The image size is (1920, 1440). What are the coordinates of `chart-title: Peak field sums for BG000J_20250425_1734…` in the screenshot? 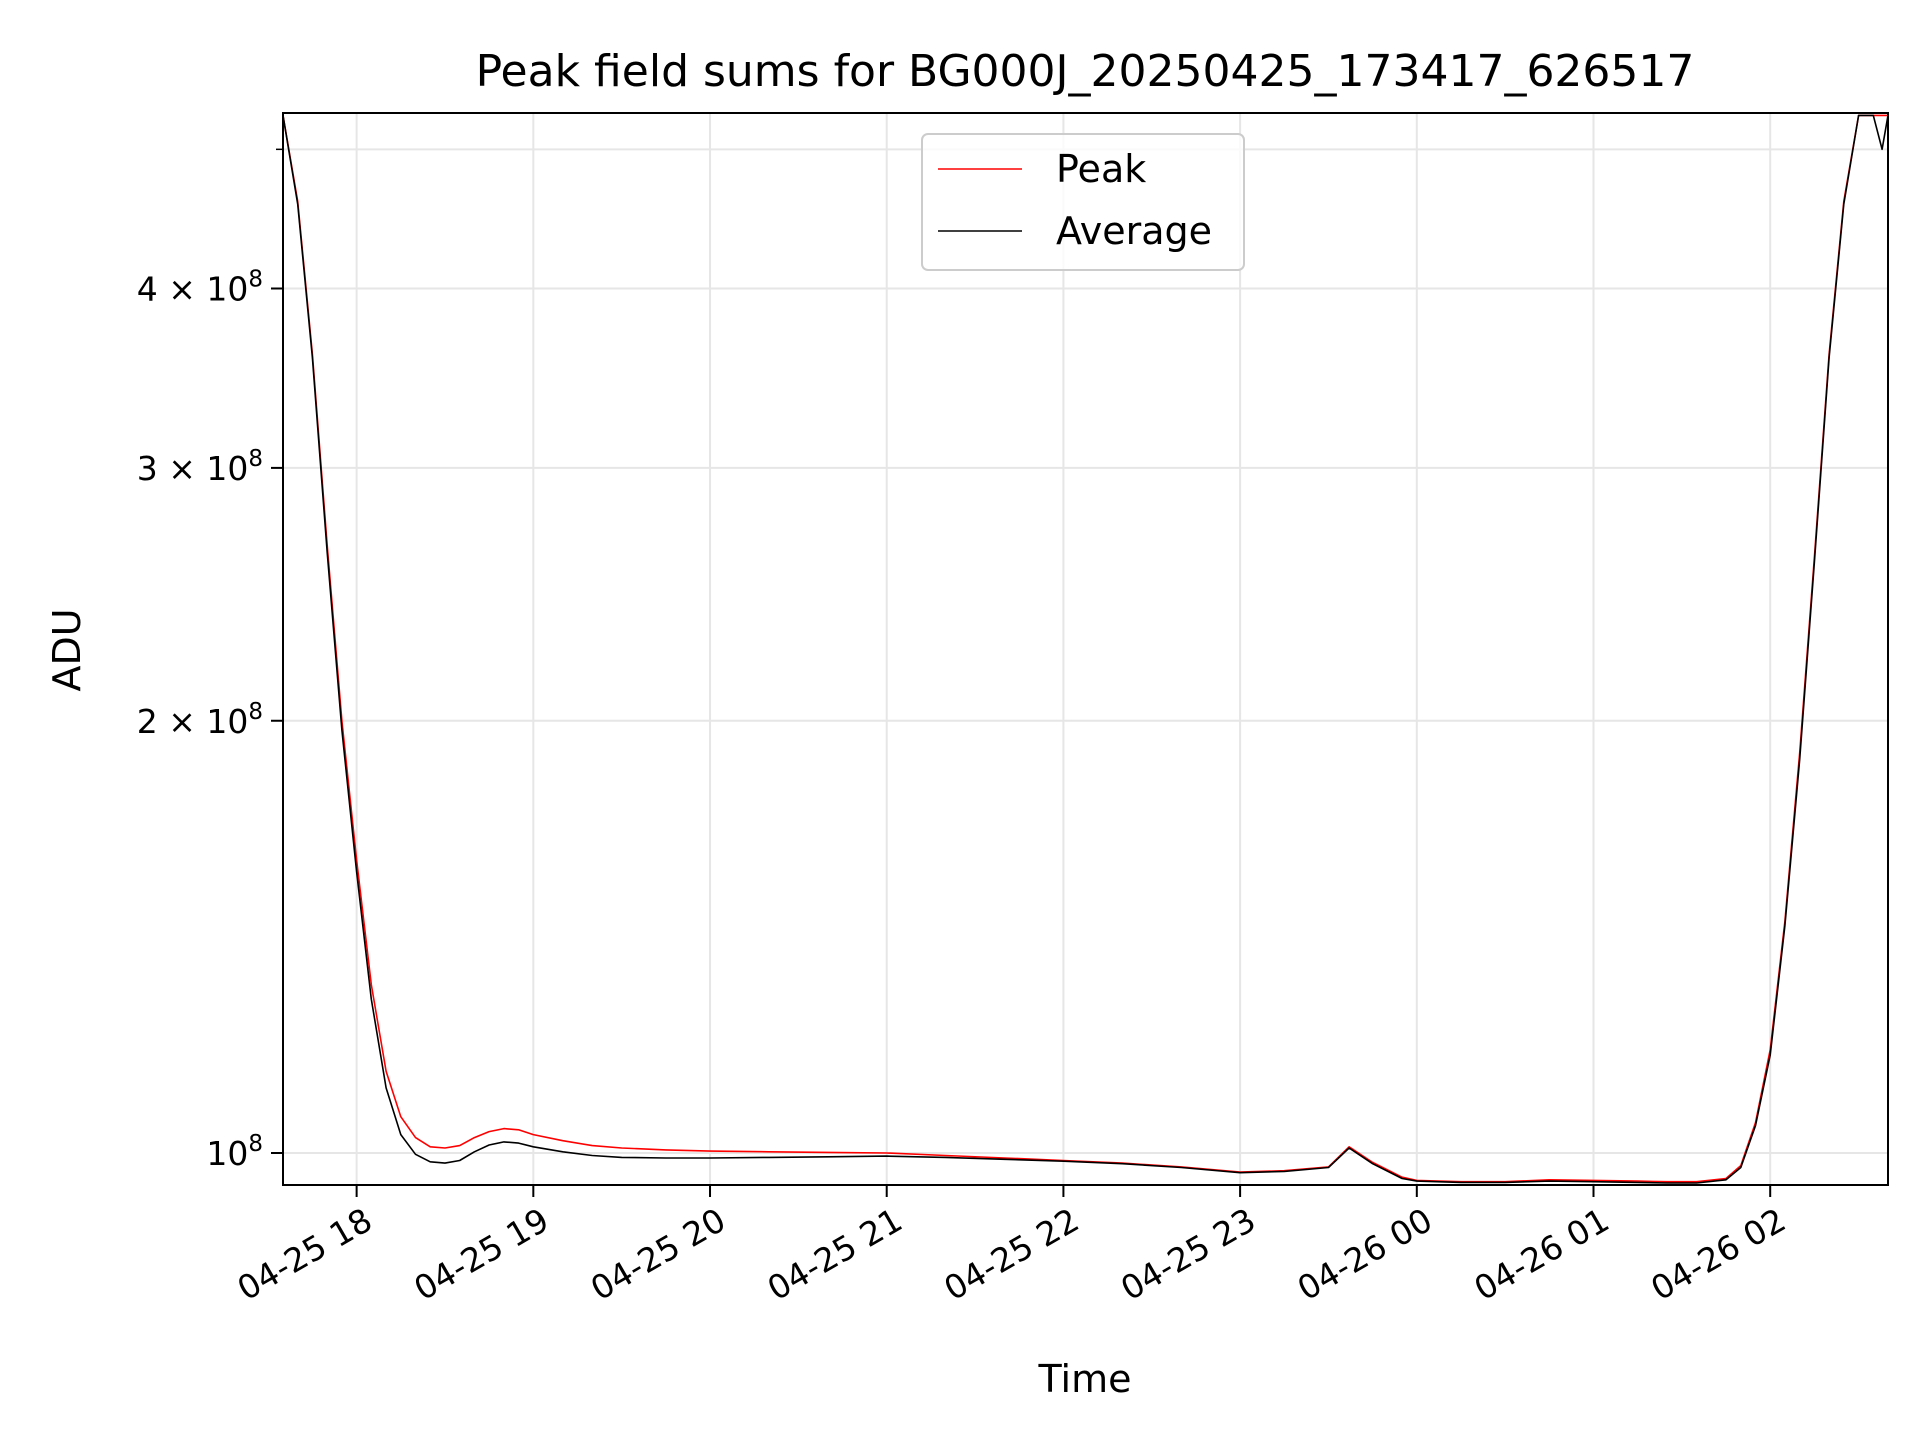 It's located at (1085, 71).